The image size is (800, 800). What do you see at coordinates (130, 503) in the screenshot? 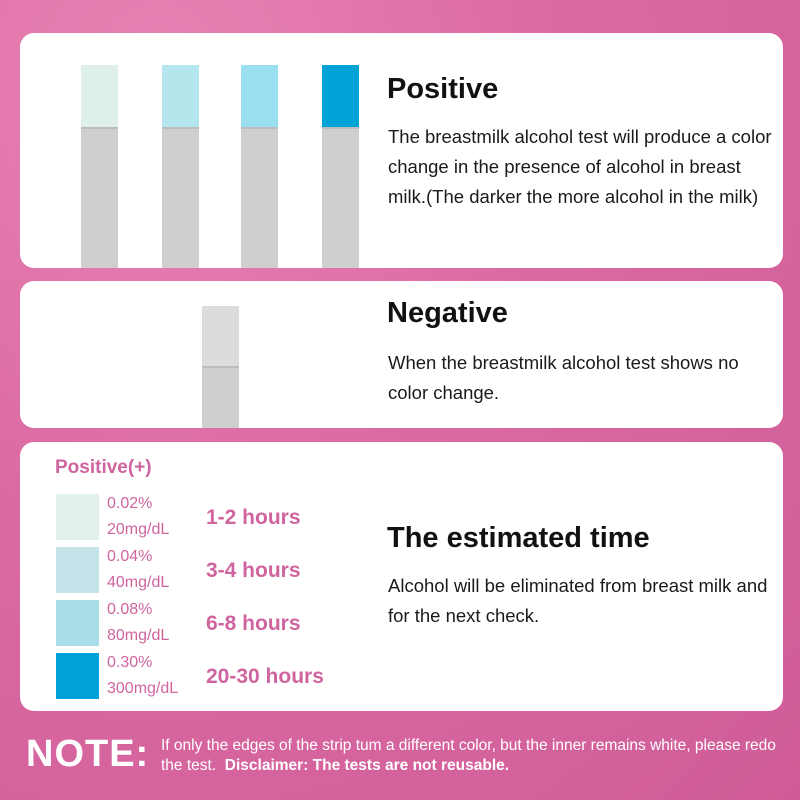
I see `alcohol-percent: 0.02%` at bounding box center [130, 503].